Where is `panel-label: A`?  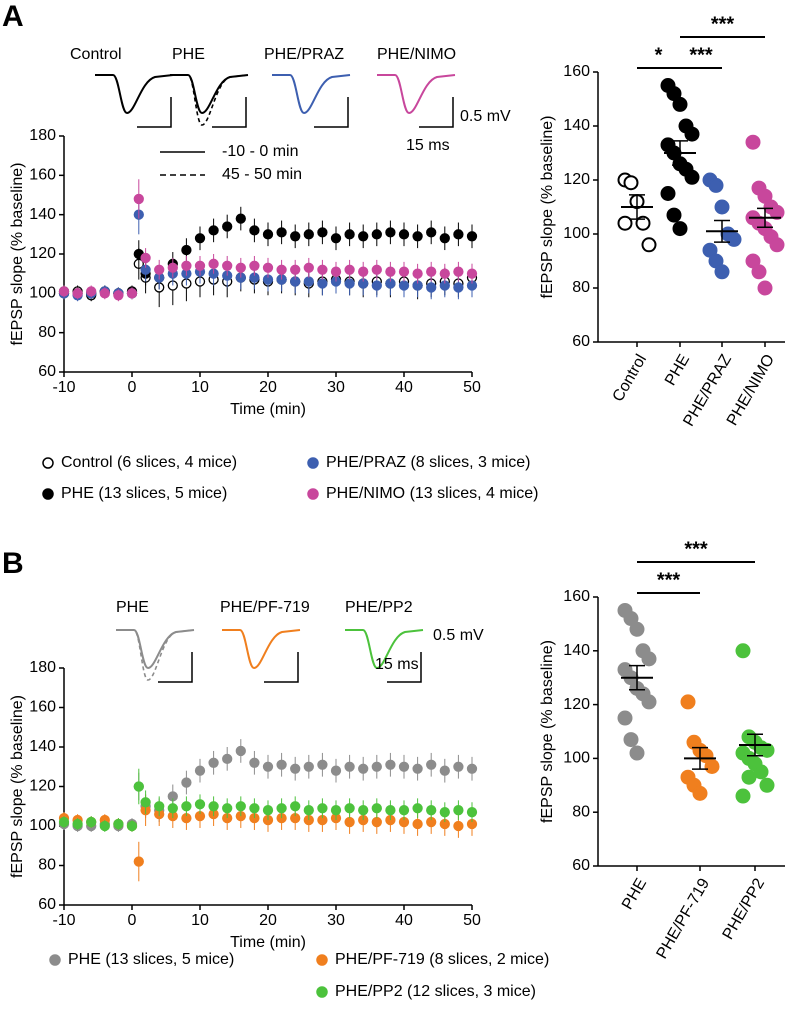
panel-label: A is located at coordinates (13, 16).